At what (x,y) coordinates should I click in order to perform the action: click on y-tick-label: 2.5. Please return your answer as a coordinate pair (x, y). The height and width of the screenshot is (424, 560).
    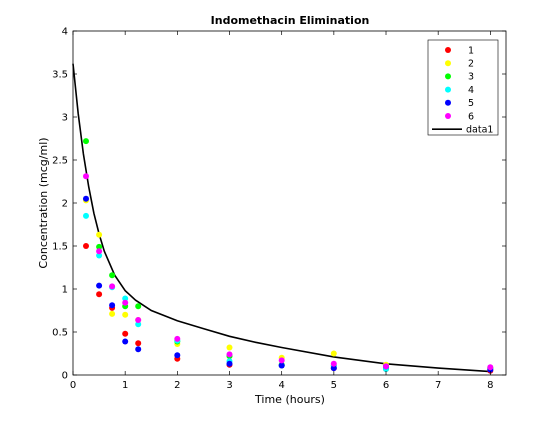
    Looking at the image, I should click on (60, 161).